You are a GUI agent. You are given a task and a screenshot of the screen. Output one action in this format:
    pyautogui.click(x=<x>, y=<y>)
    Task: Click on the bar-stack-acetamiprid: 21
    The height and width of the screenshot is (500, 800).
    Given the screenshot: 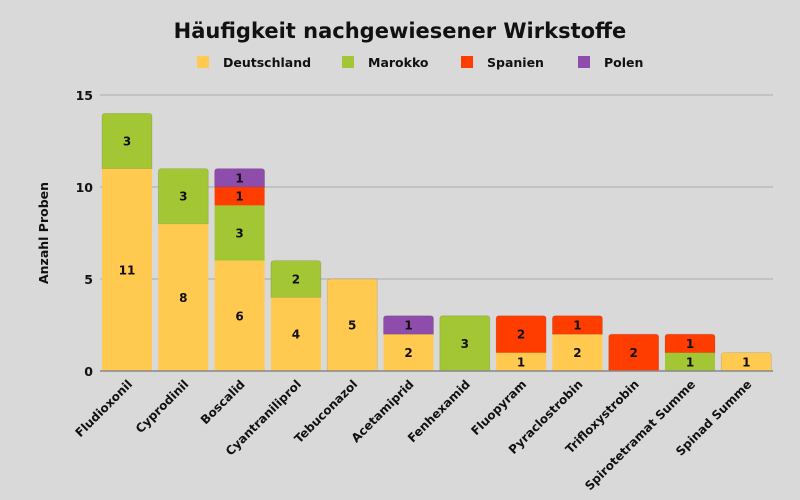 What is the action you would take?
    pyautogui.click(x=408, y=343)
    